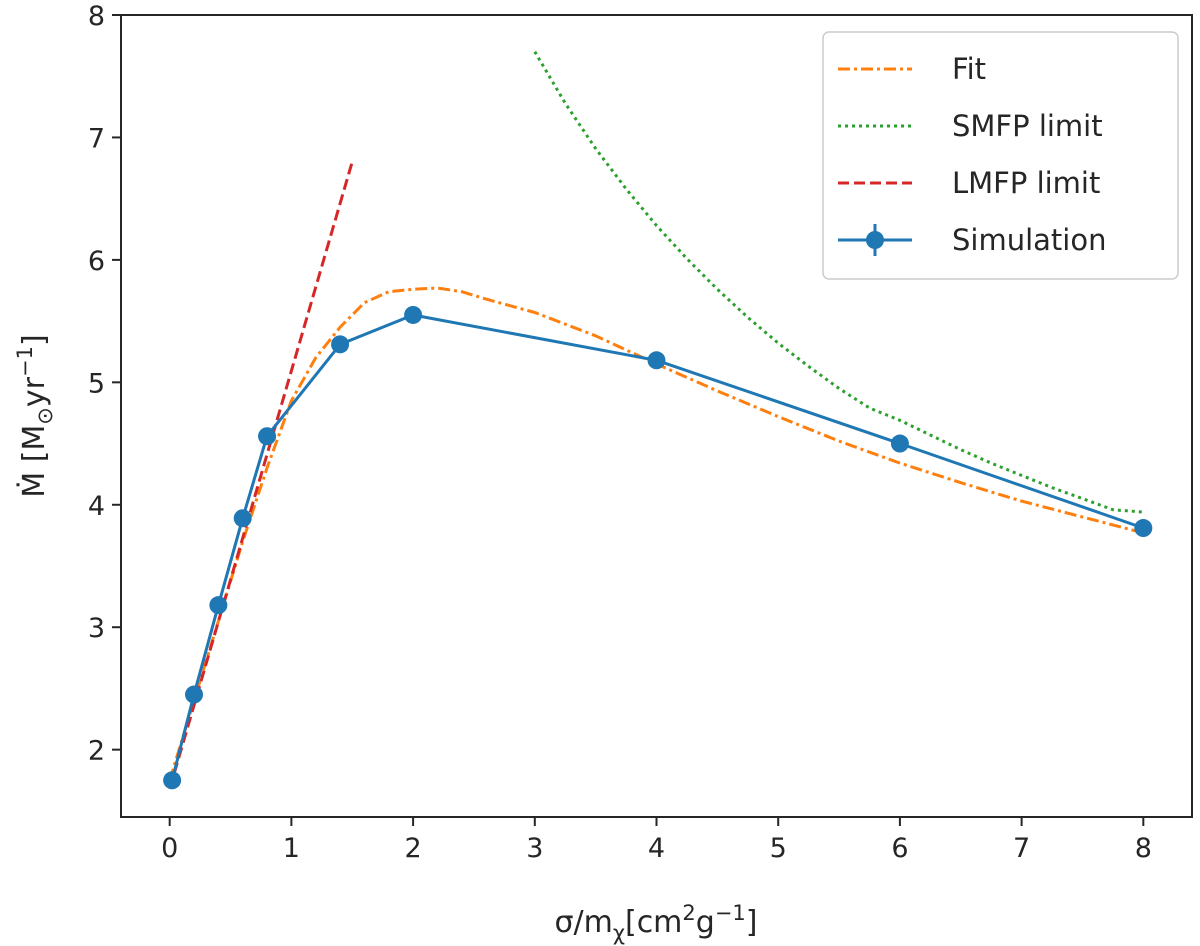 This screenshot has width=1200, height=946. I want to click on x-tick-label: 4, so click(656, 848).